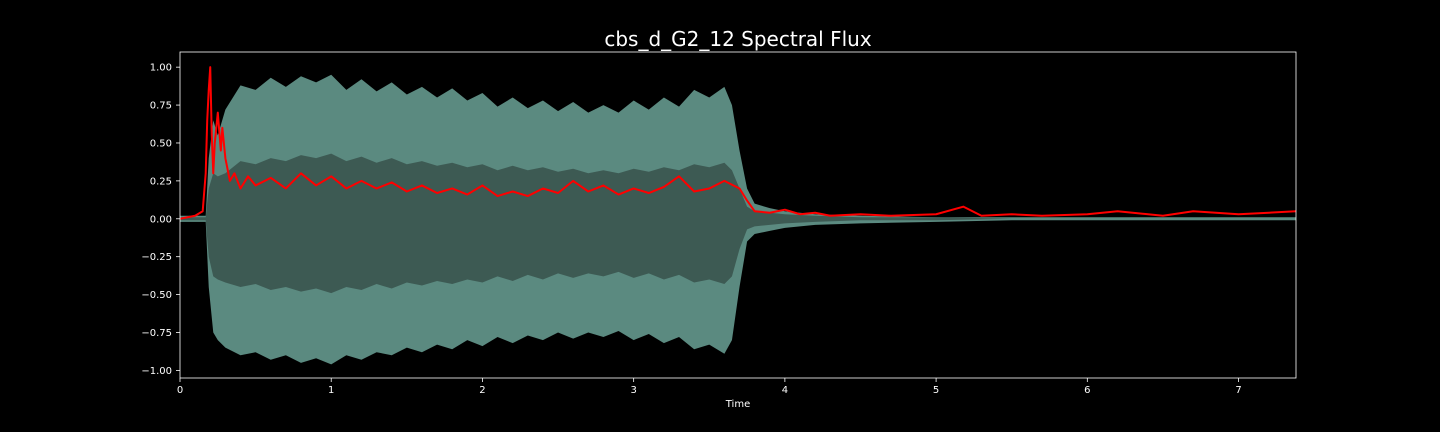 The height and width of the screenshot is (432, 1440). What do you see at coordinates (737, 39) in the screenshot?
I see `chart-title: cbs_d_G2_12 Spectral Flux` at bounding box center [737, 39].